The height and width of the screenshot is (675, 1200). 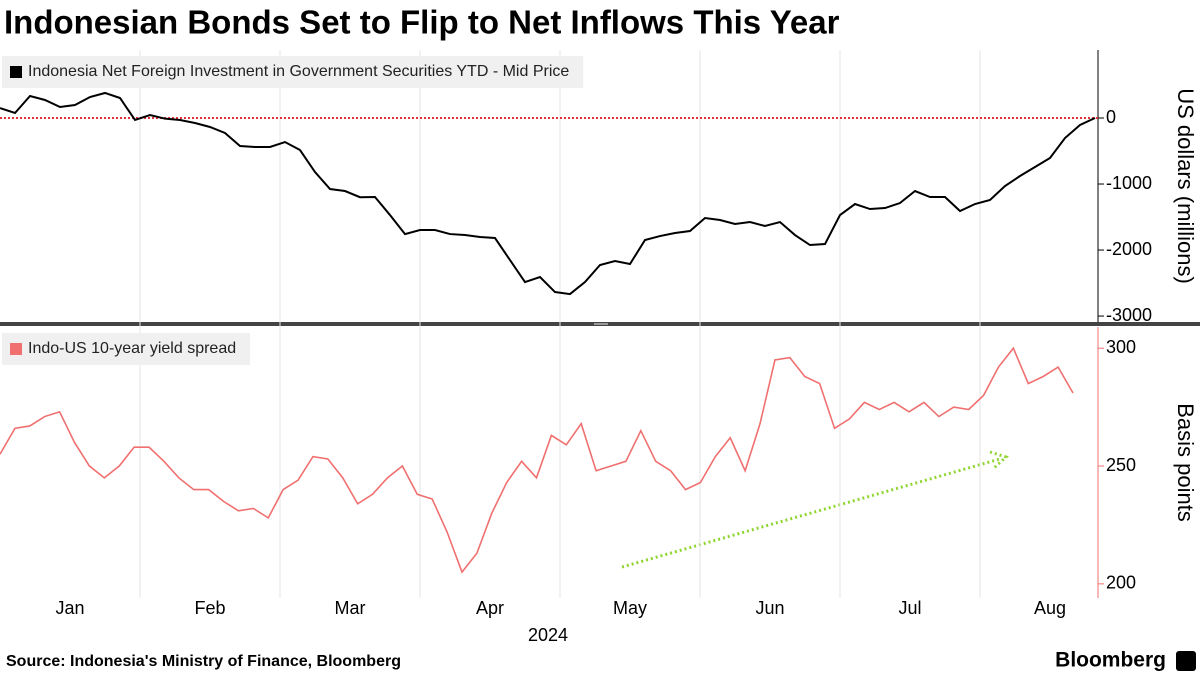 What do you see at coordinates (630, 608) in the screenshot?
I see `x-tick-label: May` at bounding box center [630, 608].